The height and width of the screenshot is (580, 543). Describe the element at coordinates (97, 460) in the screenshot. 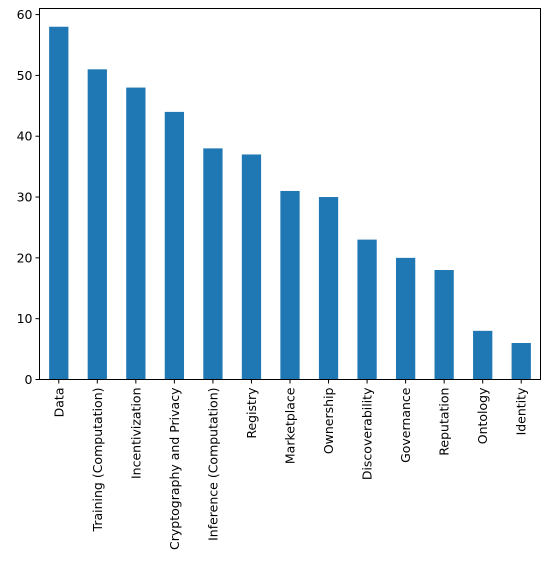

I see `x-tick-label: Training (Computation)` at that location.